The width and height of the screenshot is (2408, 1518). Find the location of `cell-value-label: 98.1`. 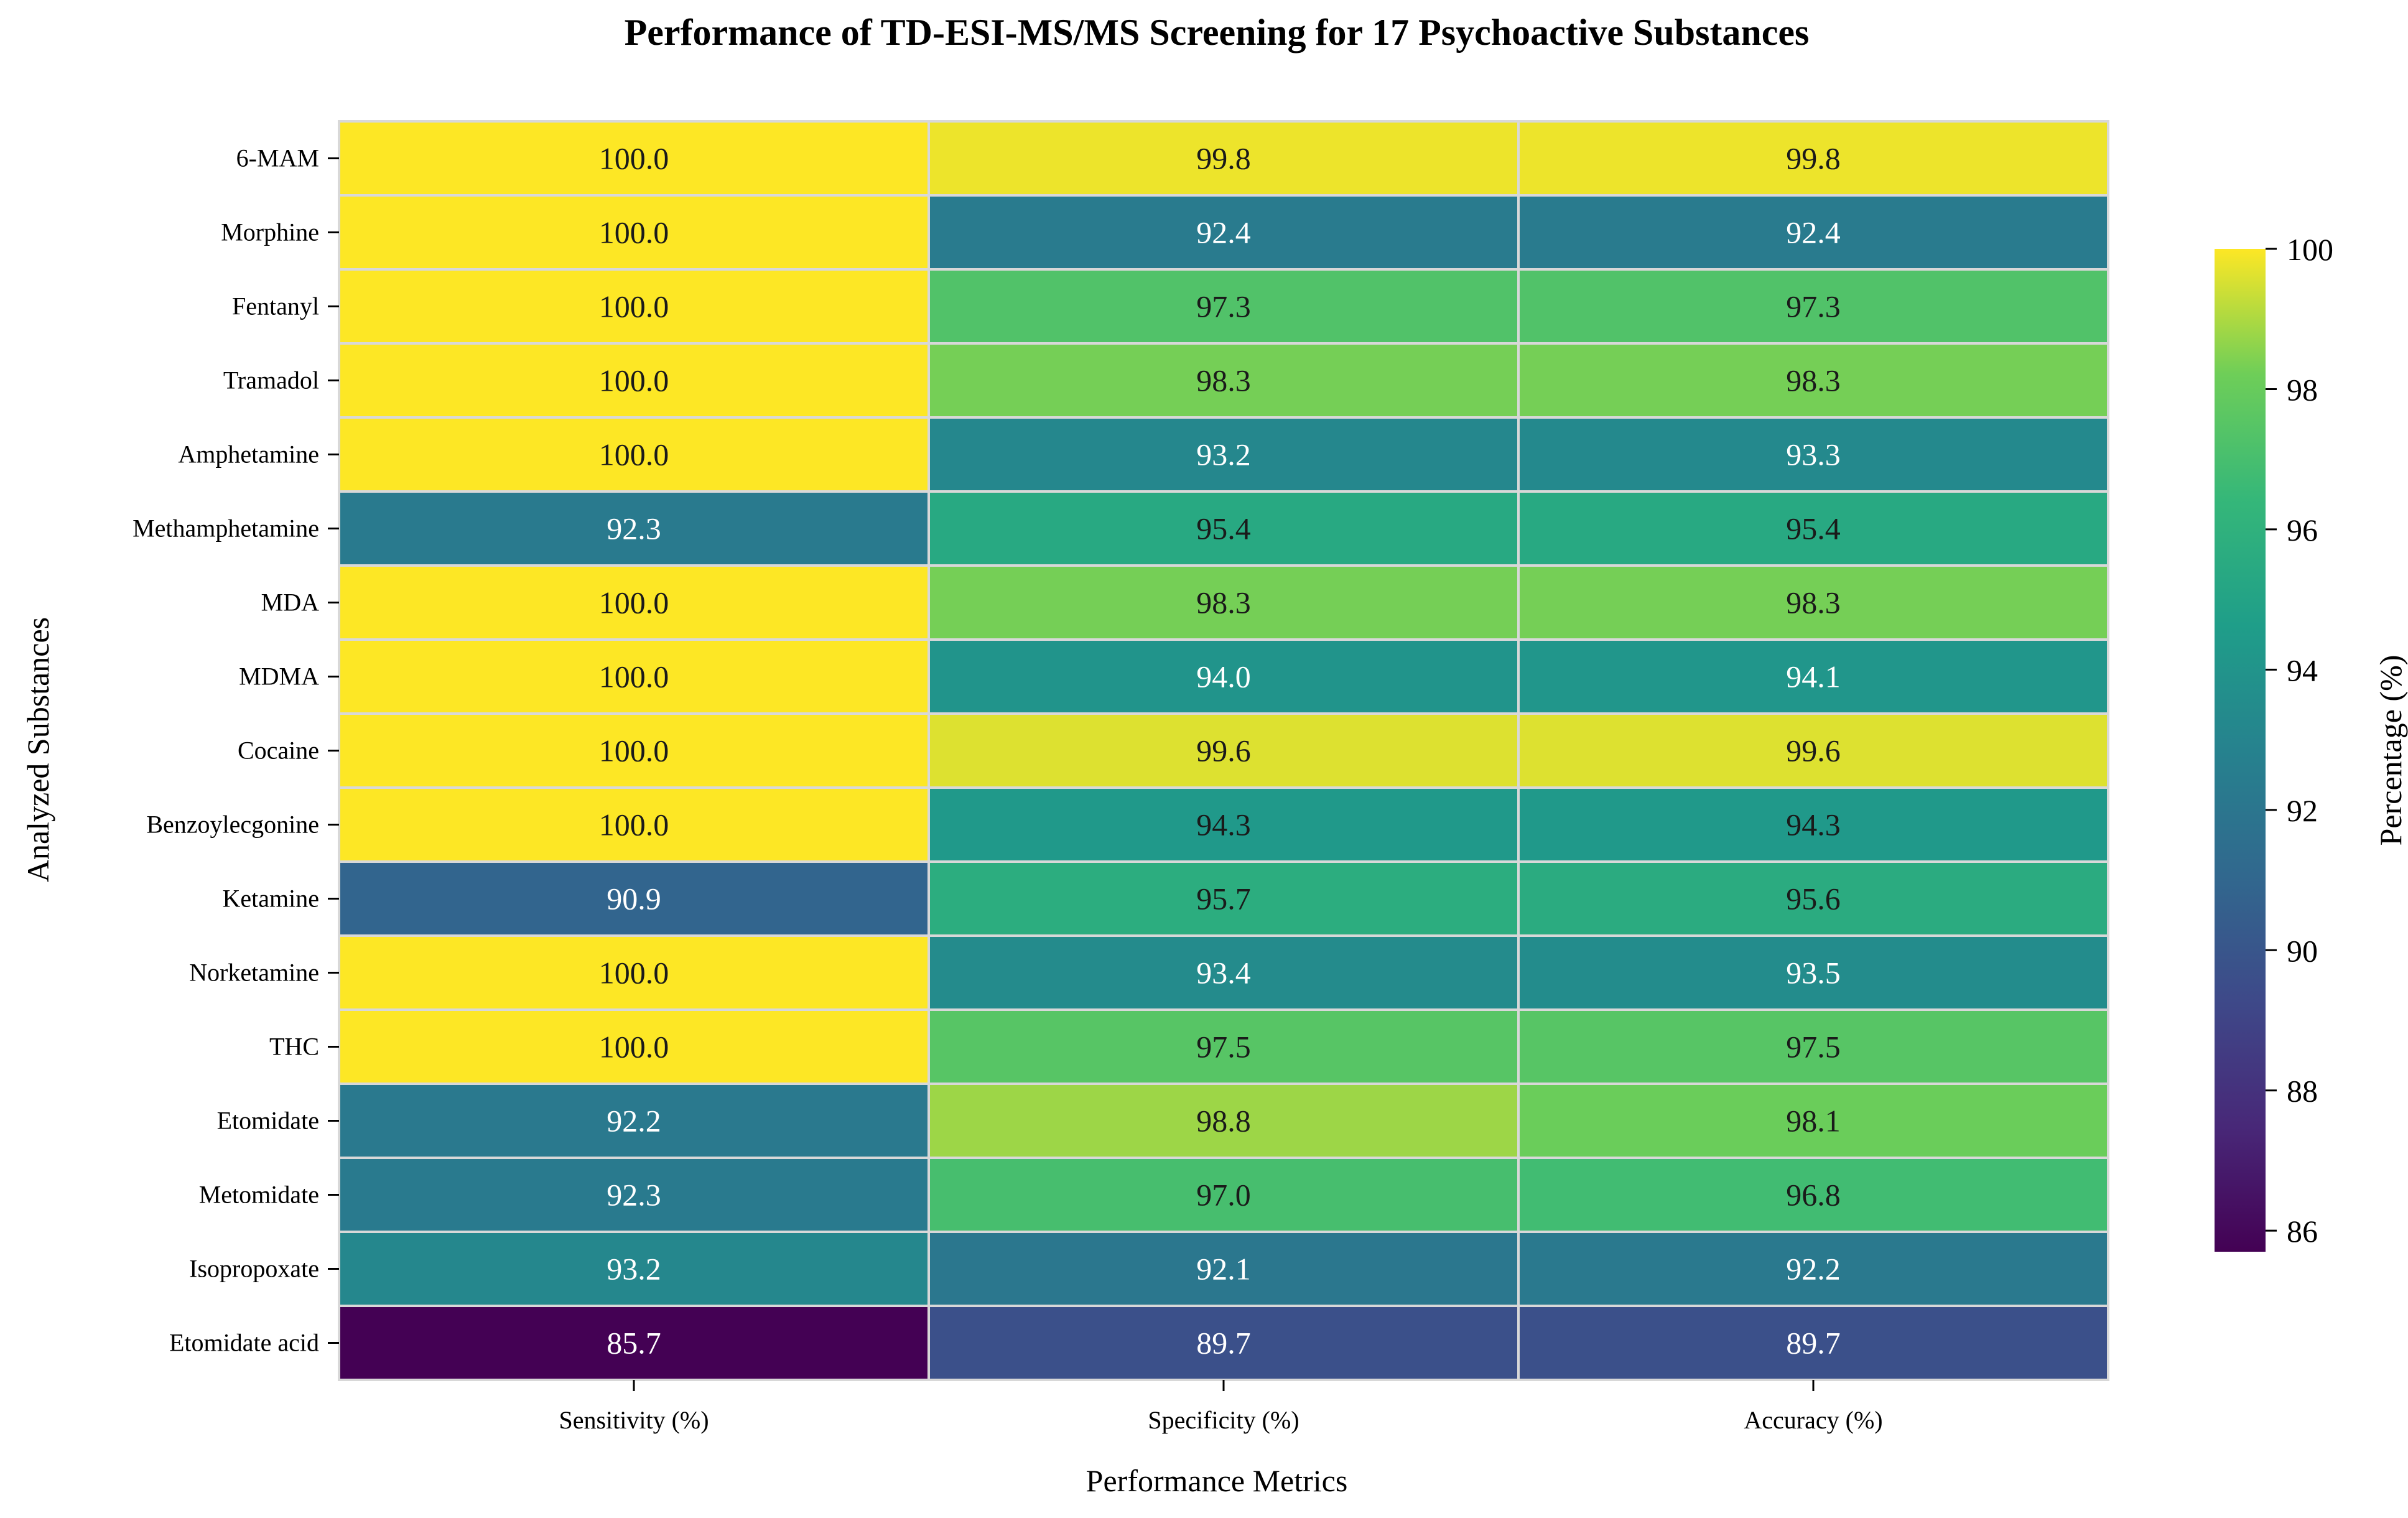

cell-value-label: 98.1 is located at coordinates (1813, 1121).